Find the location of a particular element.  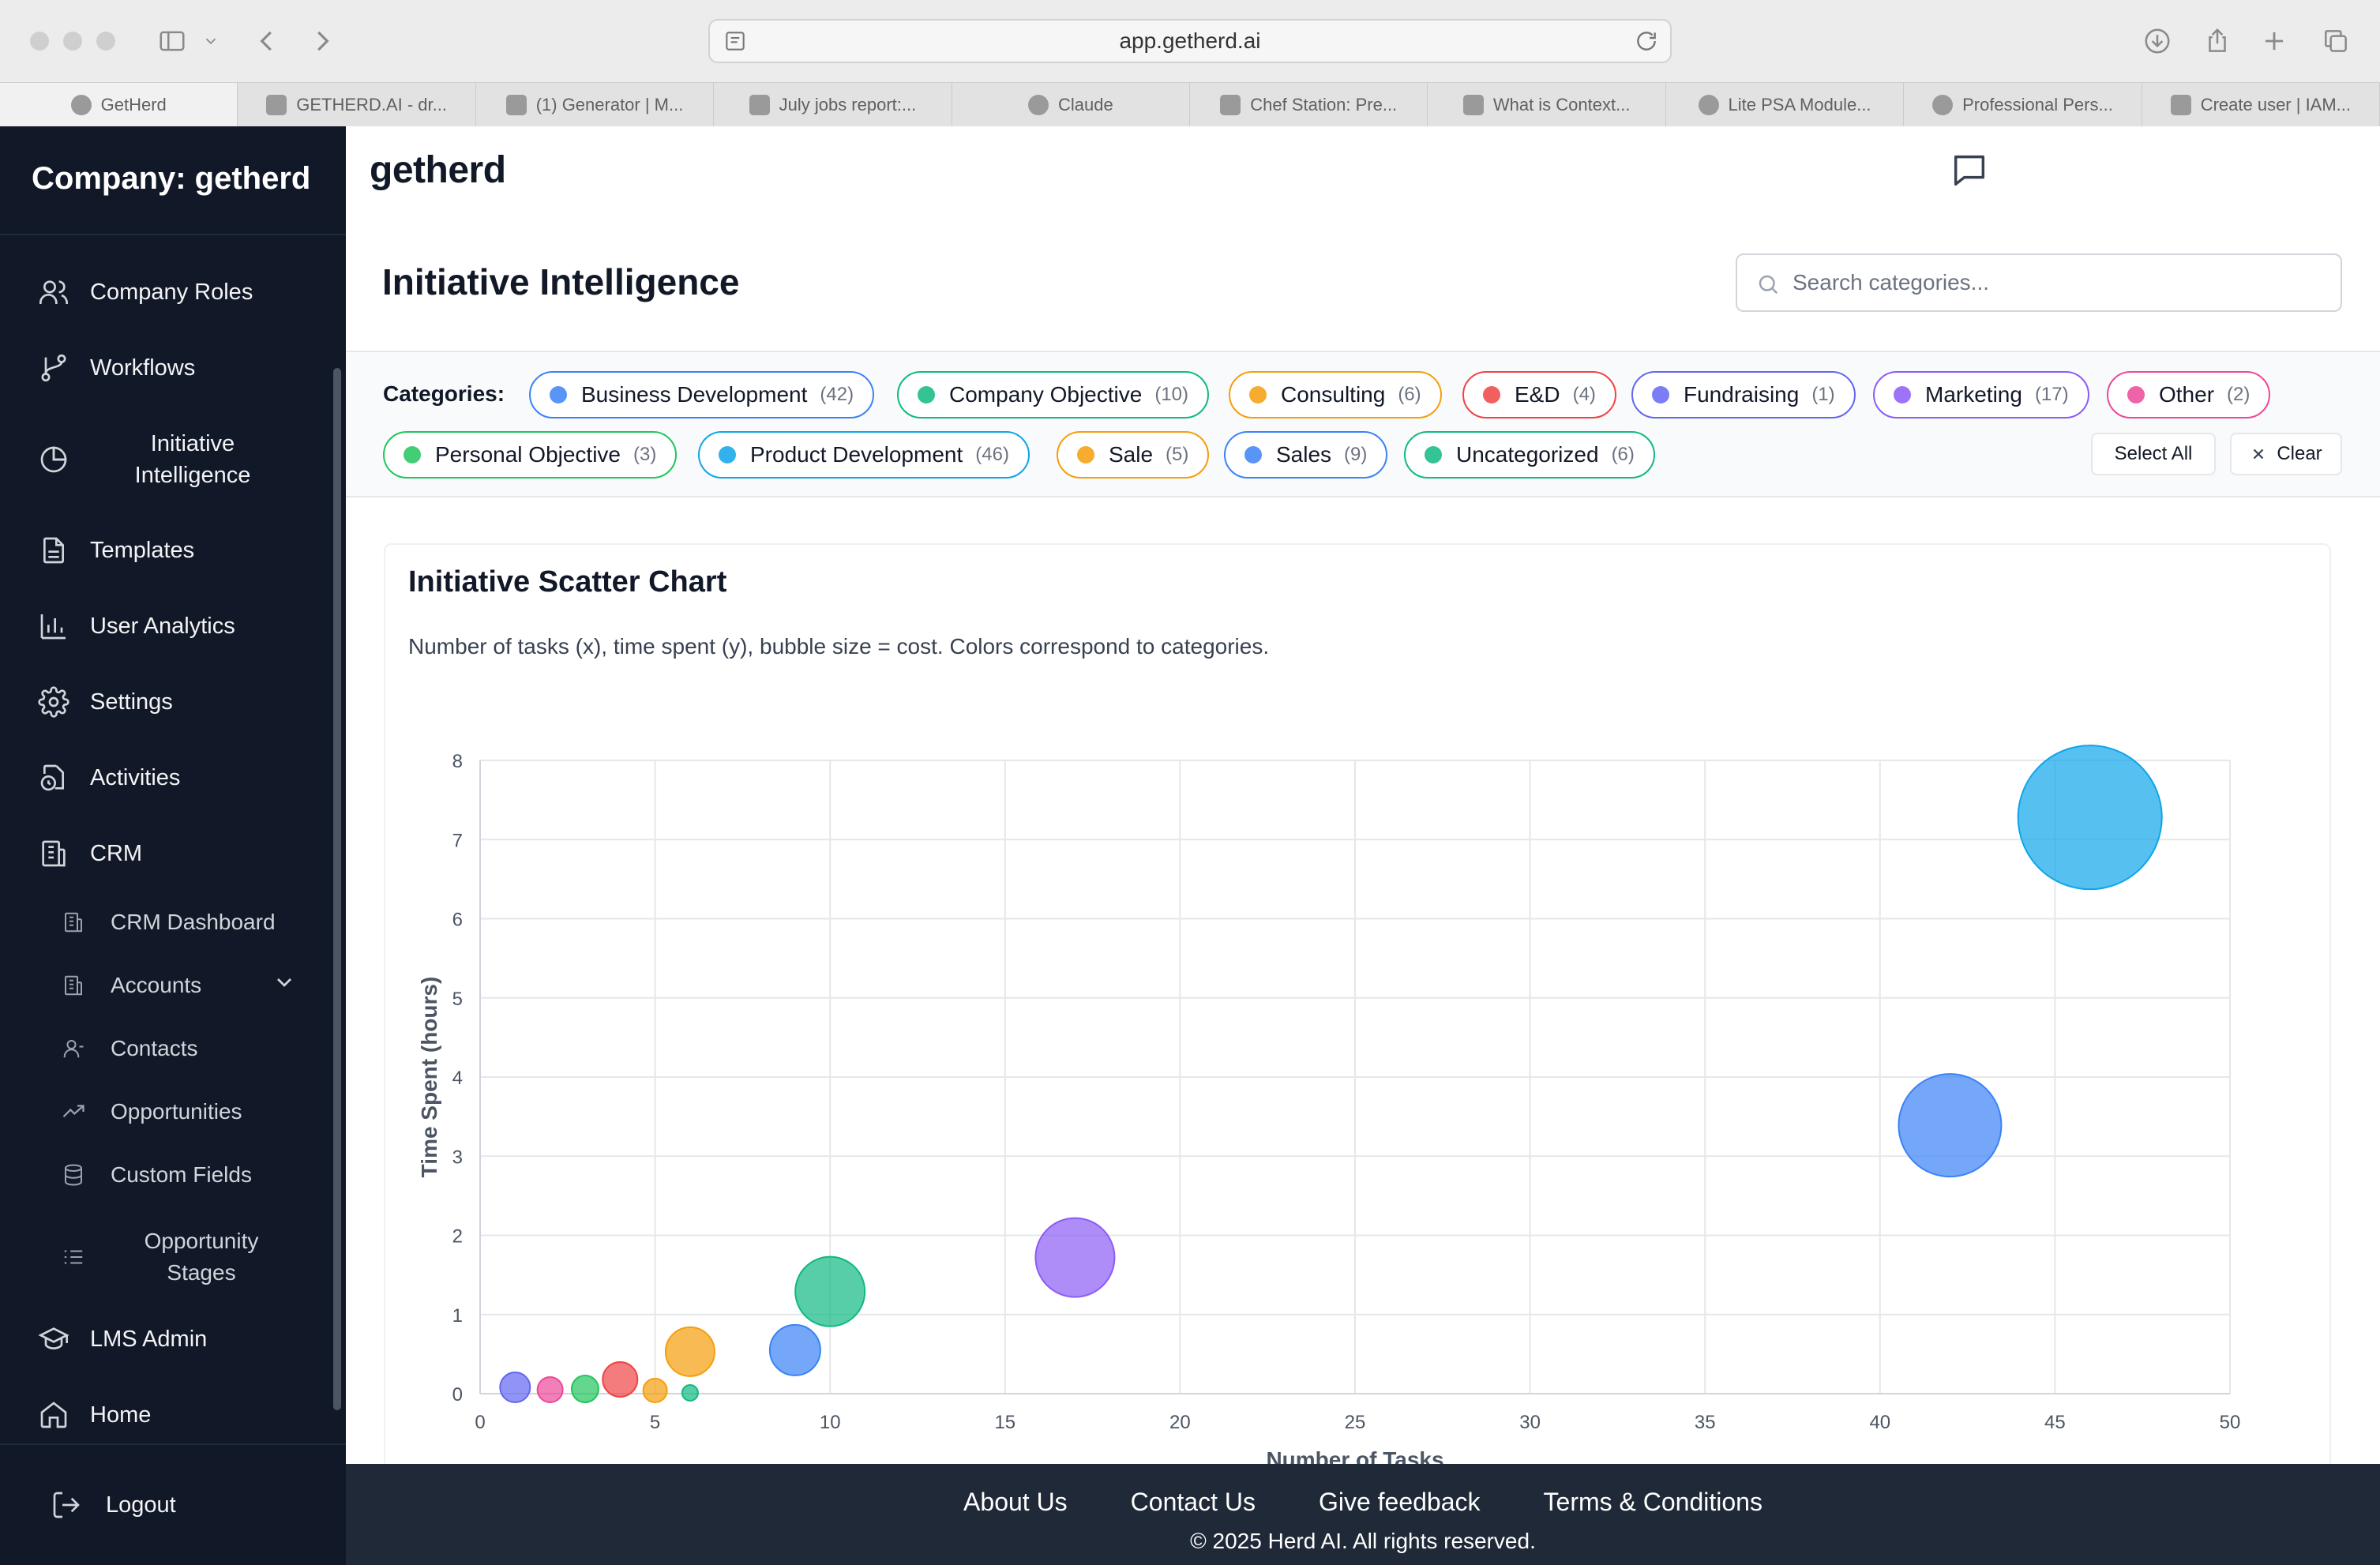

footer-link-contact: Contact Us is located at coordinates (1193, 1502).